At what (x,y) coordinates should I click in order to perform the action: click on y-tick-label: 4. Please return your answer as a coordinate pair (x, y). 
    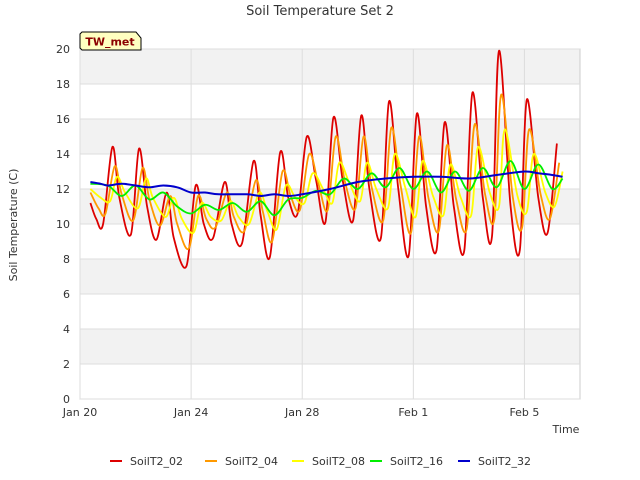
    Looking at the image, I should click on (66, 329).